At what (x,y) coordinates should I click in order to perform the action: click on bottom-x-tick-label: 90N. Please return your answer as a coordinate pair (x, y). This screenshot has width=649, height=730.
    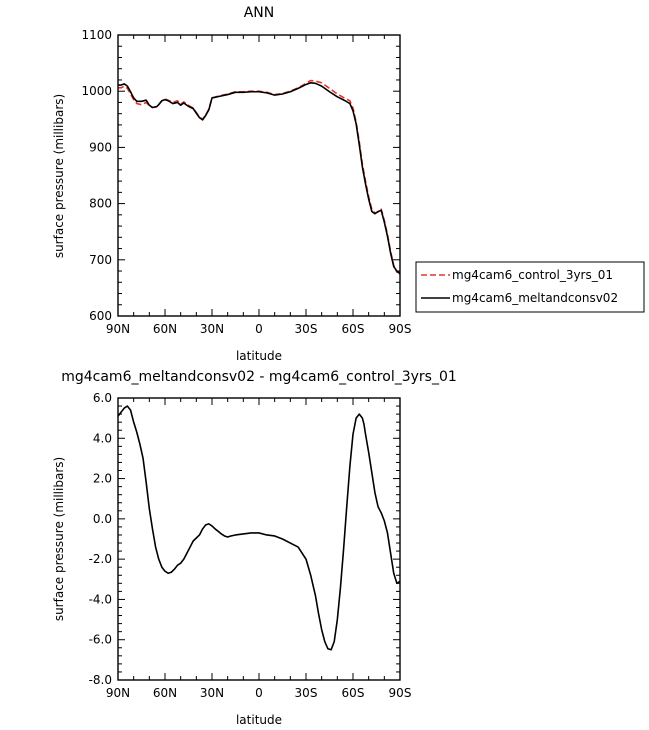
    Looking at the image, I should click on (118, 693).